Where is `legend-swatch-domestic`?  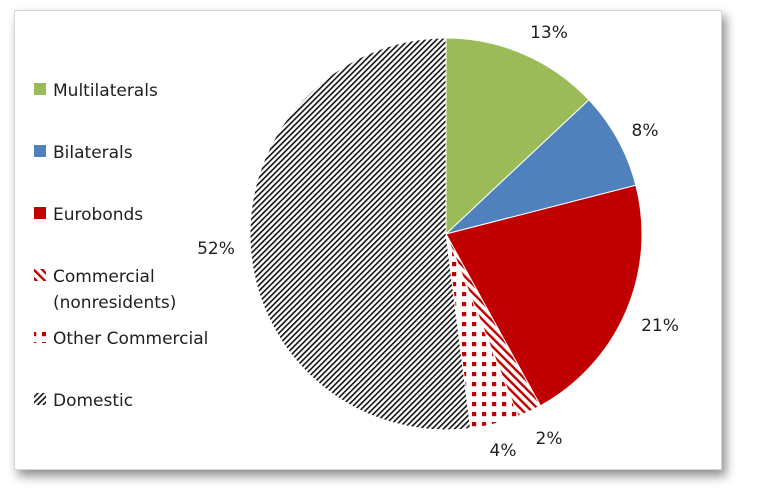
legend-swatch-domestic is located at coordinates (40, 399).